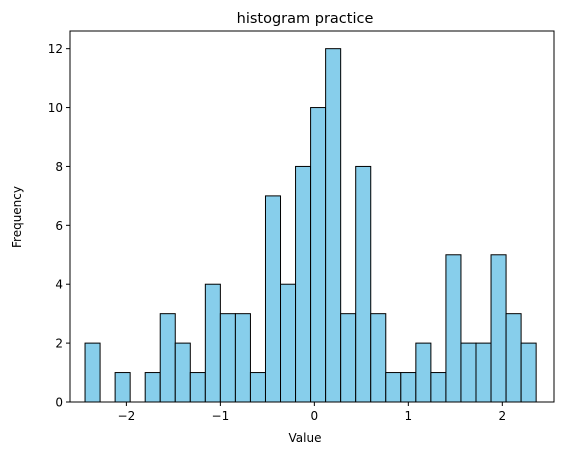 The height and width of the screenshot is (455, 562). Describe the element at coordinates (59, 403) in the screenshot. I see `y-tick-label: 0` at that location.